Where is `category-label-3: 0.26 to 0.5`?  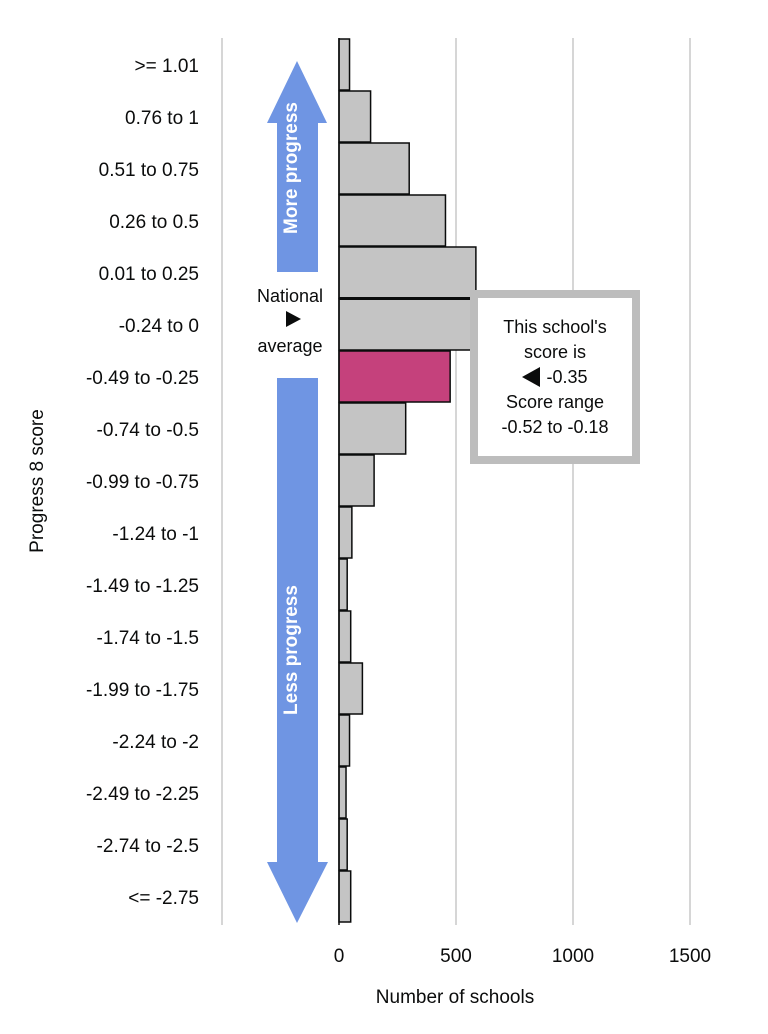
category-label-3: 0.26 to 0.5 is located at coordinates (154, 222).